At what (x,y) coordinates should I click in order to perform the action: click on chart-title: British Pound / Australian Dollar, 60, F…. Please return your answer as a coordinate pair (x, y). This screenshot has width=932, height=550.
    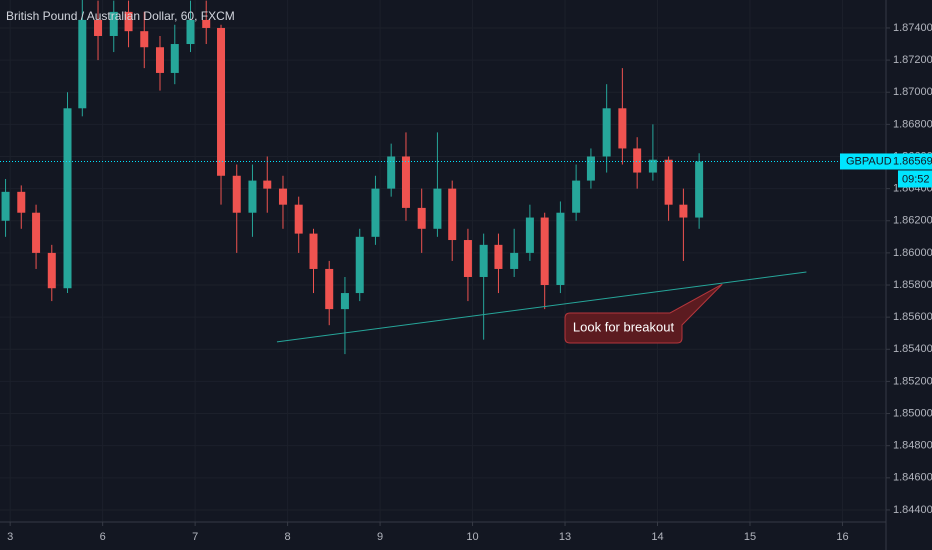
    Looking at the image, I should click on (120, 16).